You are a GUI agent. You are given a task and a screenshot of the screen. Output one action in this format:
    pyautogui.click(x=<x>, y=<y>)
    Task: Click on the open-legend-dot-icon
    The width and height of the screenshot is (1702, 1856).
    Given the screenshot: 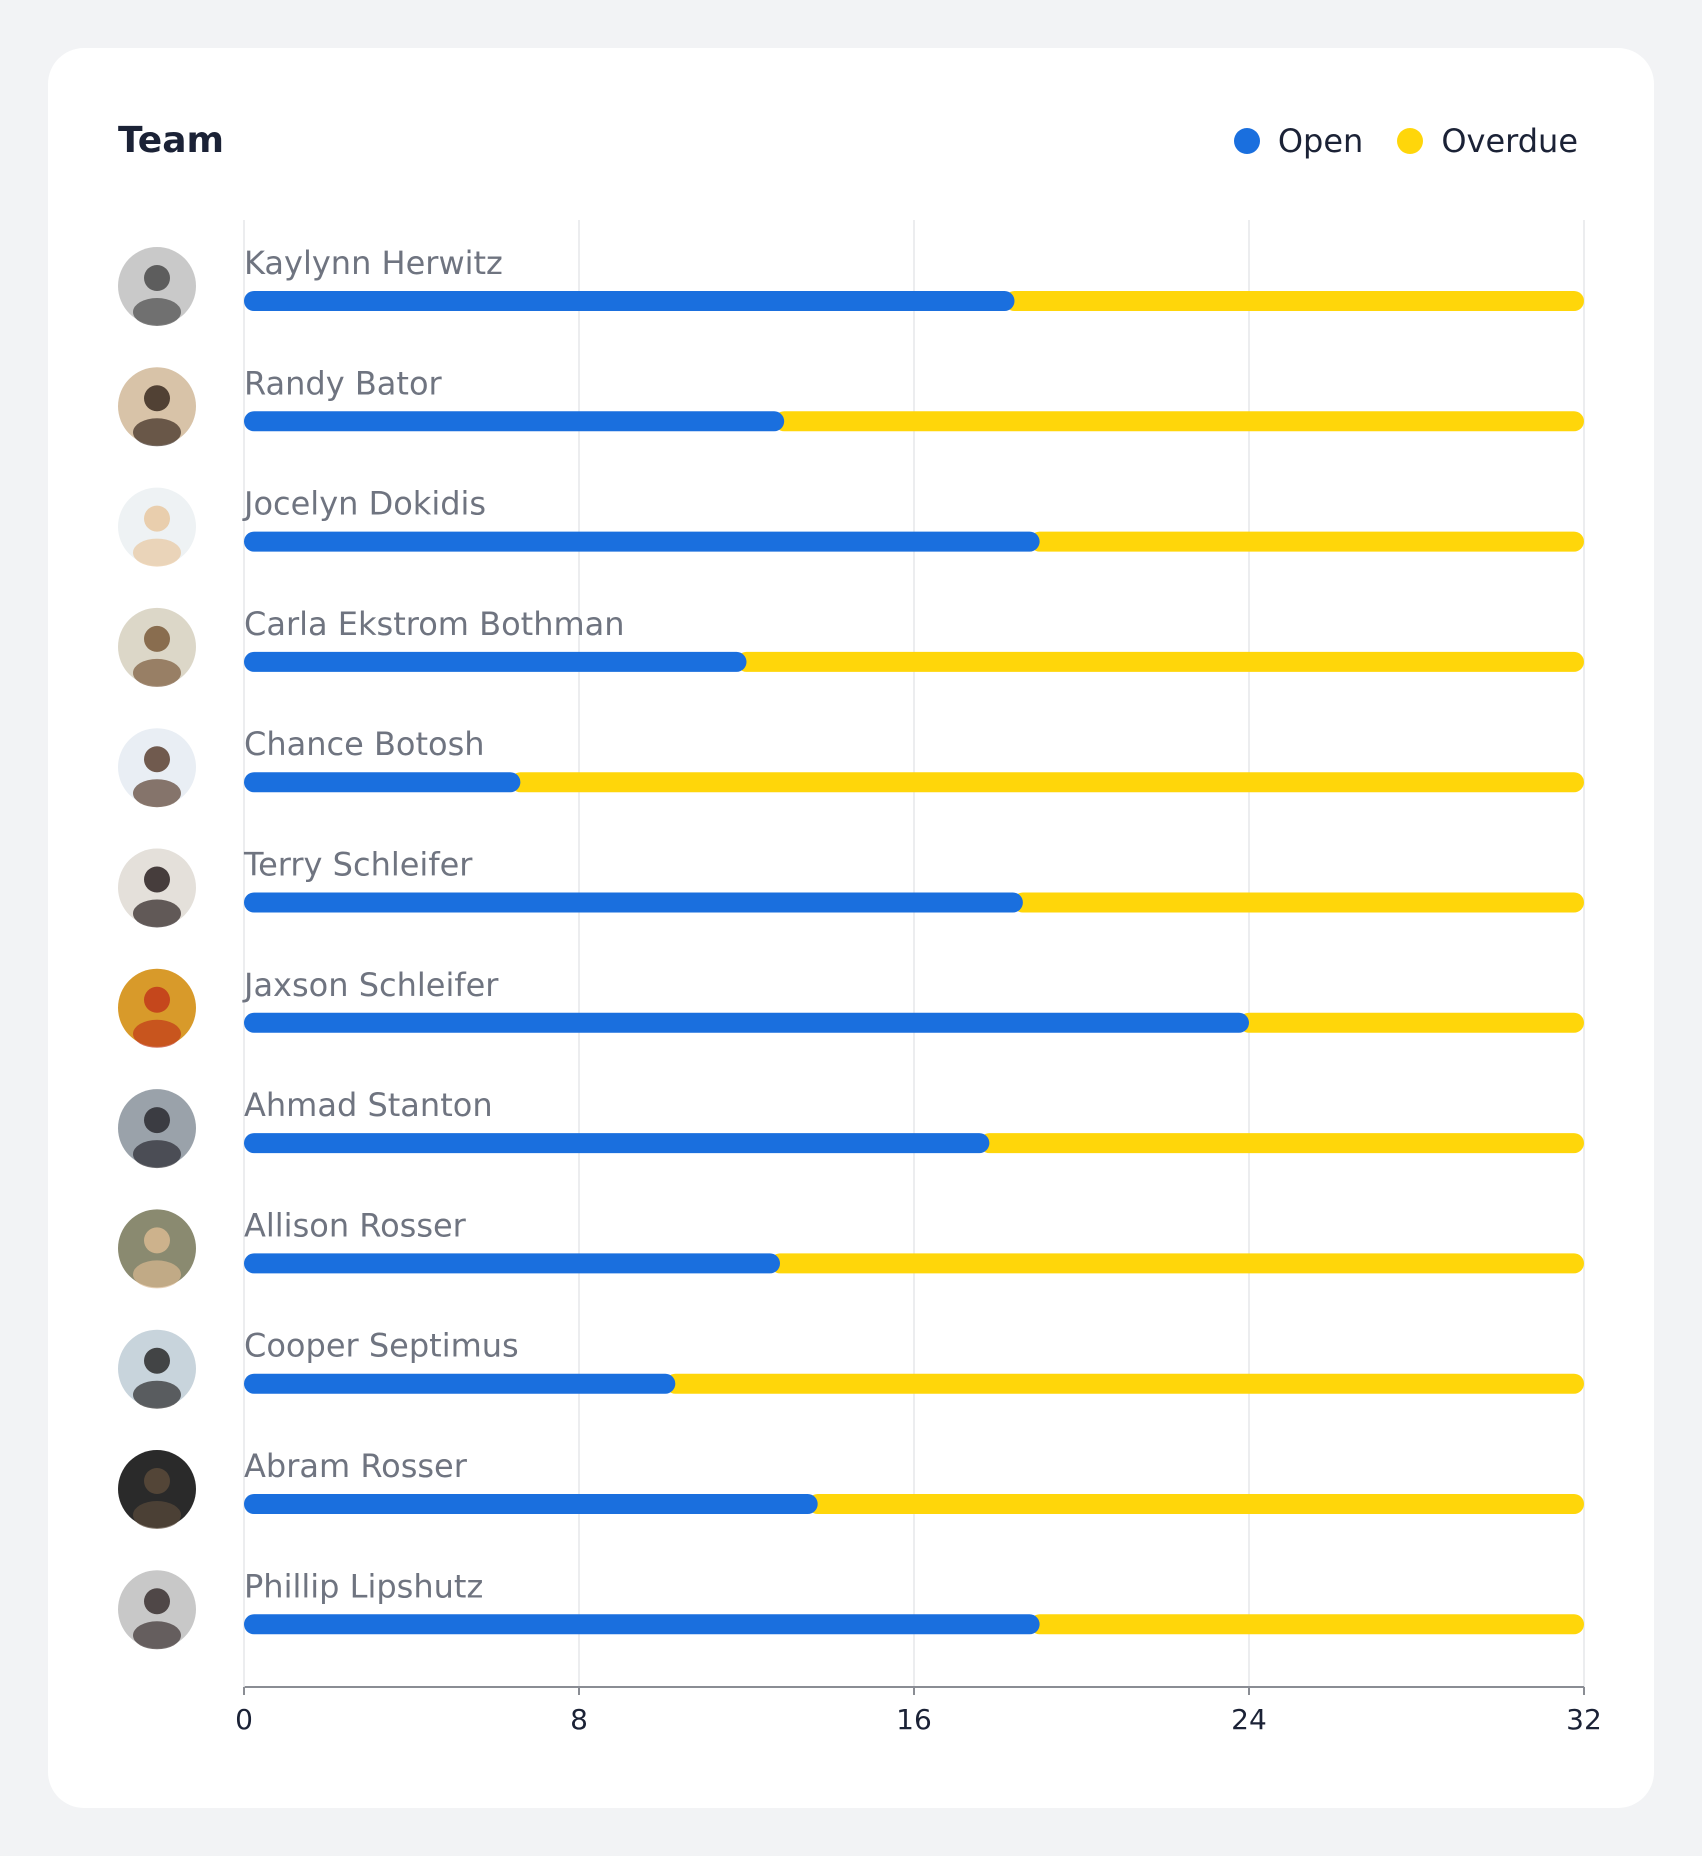 What is the action you would take?
    pyautogui.click(x=1246, y=141)
    